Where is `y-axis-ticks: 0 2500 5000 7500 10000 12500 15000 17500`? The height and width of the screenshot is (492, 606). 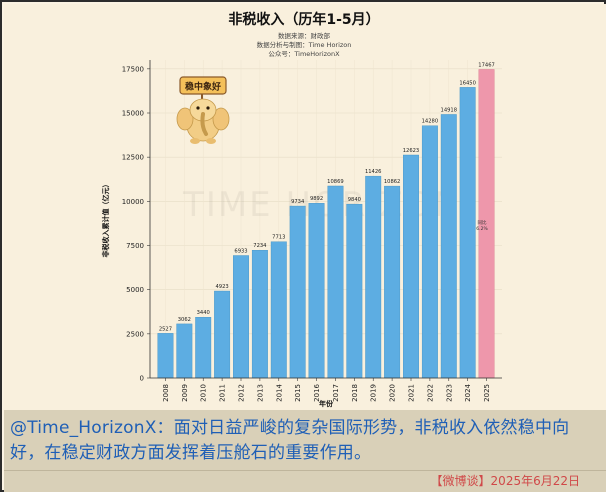 y-axis-ticks: 0 2500 5000 7500 10000 12500 15000 17500 is located at coordinates (136, 224).